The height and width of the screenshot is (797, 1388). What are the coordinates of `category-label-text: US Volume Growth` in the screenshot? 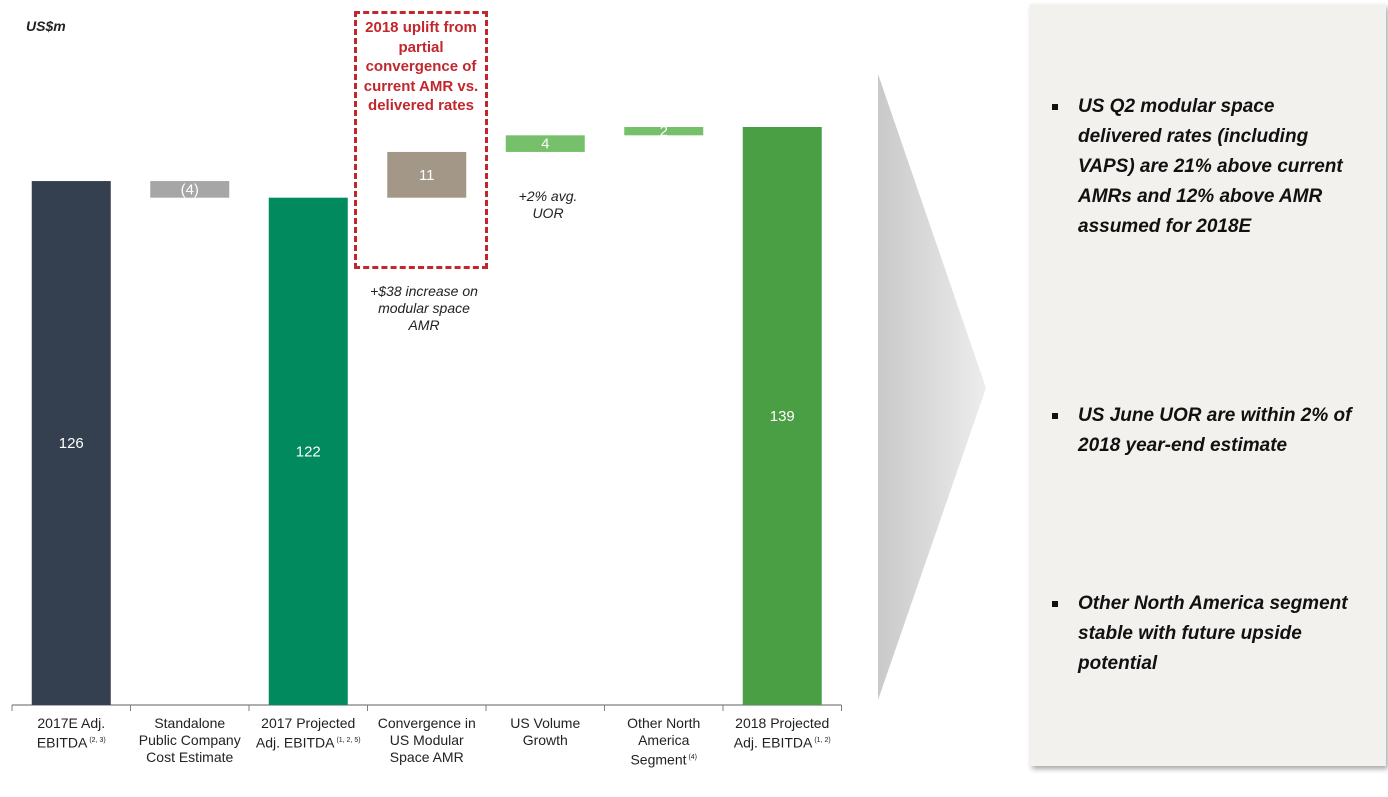 It's located at (545, 731).